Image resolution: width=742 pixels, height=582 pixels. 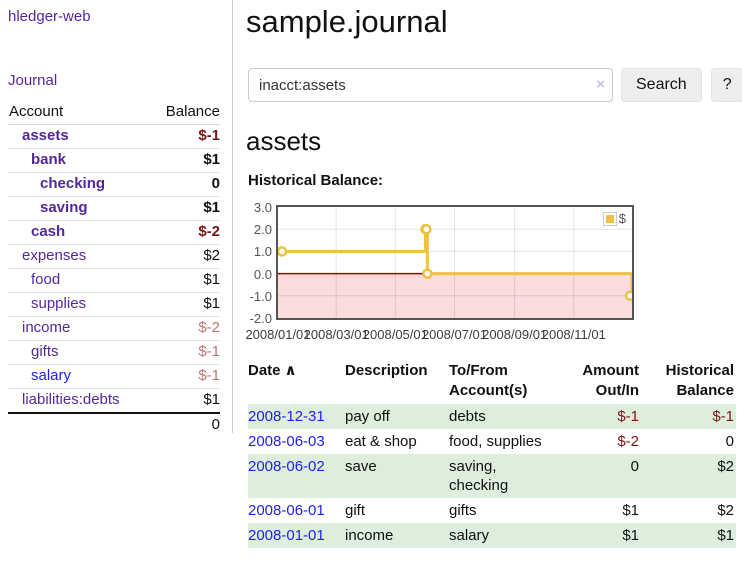 What do you see at coordinates (59, 303) in the screenshot?
I see `account-link: supplies` at bounding box center [59, 303].